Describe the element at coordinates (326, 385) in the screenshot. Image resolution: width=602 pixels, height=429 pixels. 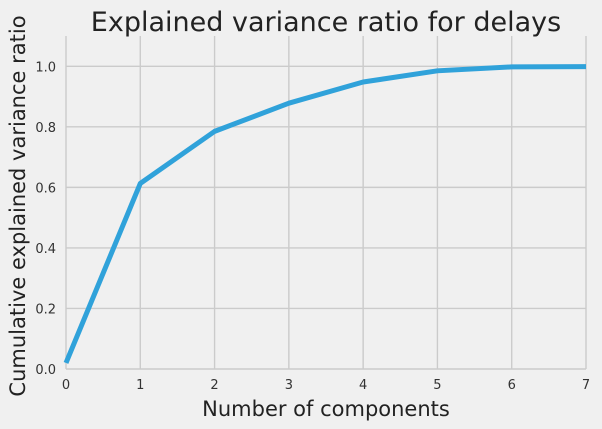
I see `x-tick-labels: 0 1 2 3 4 5 6 7` at that location.